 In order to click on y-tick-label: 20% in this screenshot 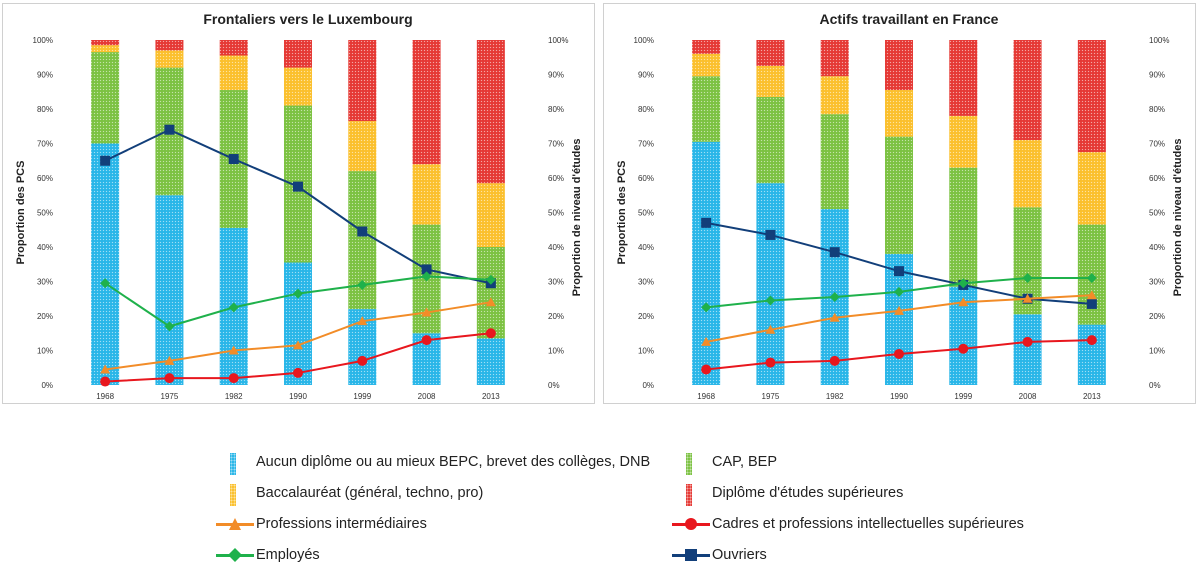, I will do `click(646, 316)`.